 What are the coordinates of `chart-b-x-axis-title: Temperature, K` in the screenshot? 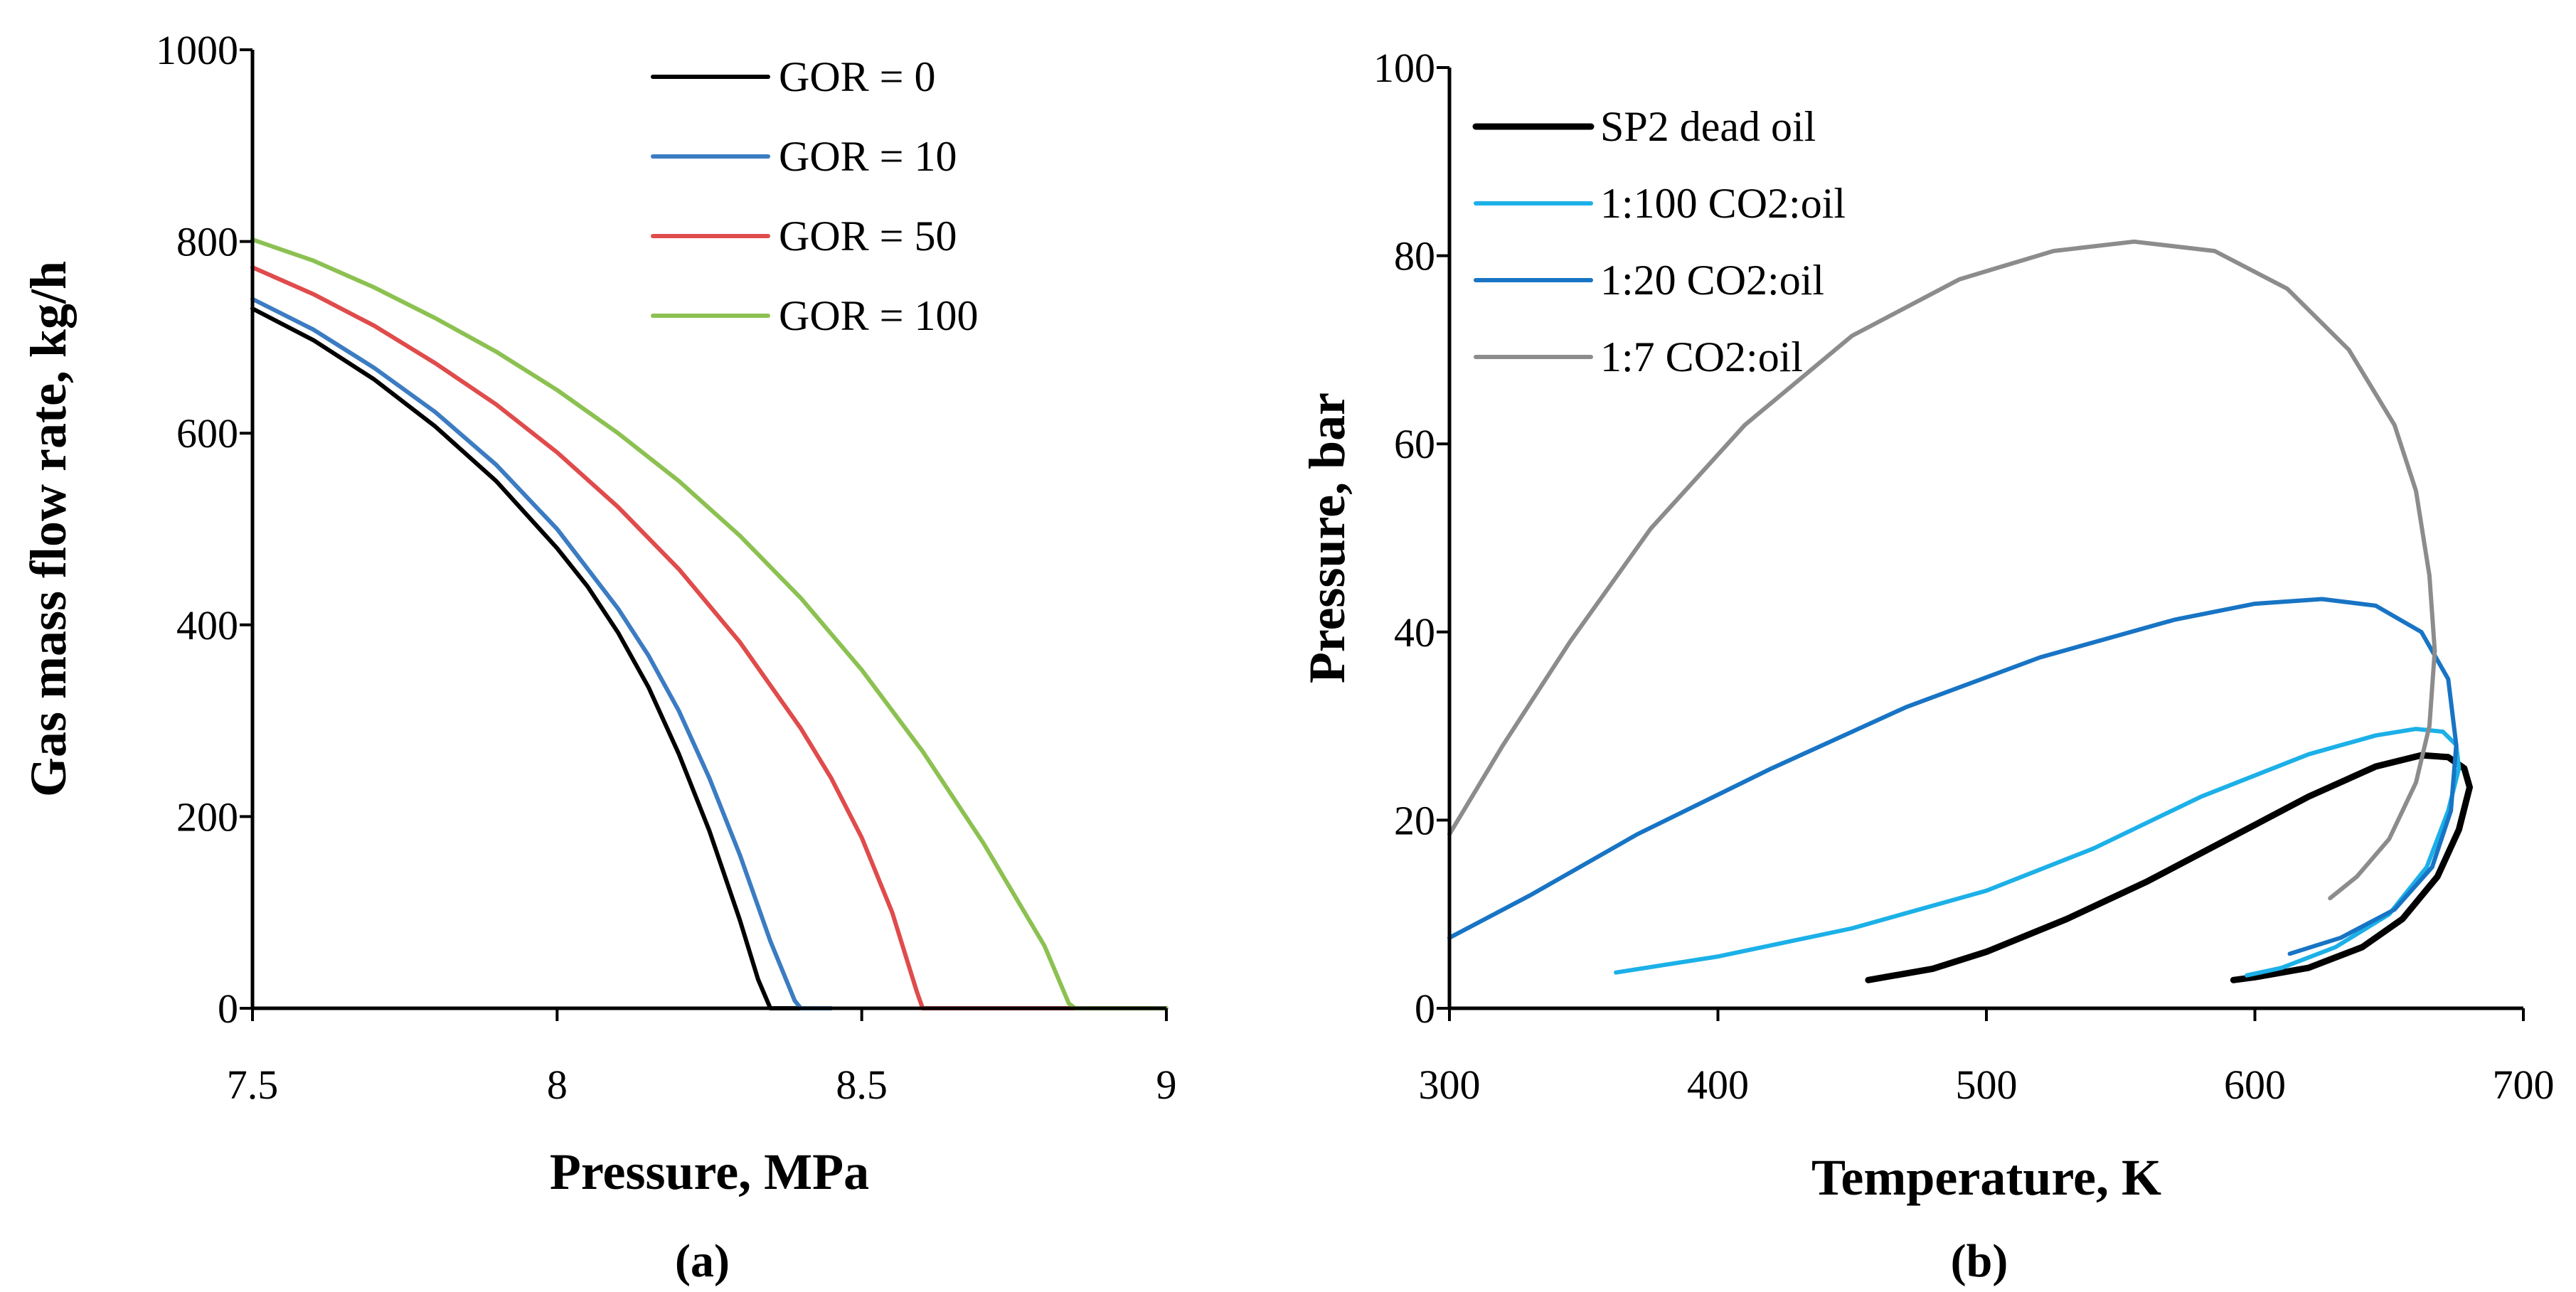 It's located at (1986, 1177).